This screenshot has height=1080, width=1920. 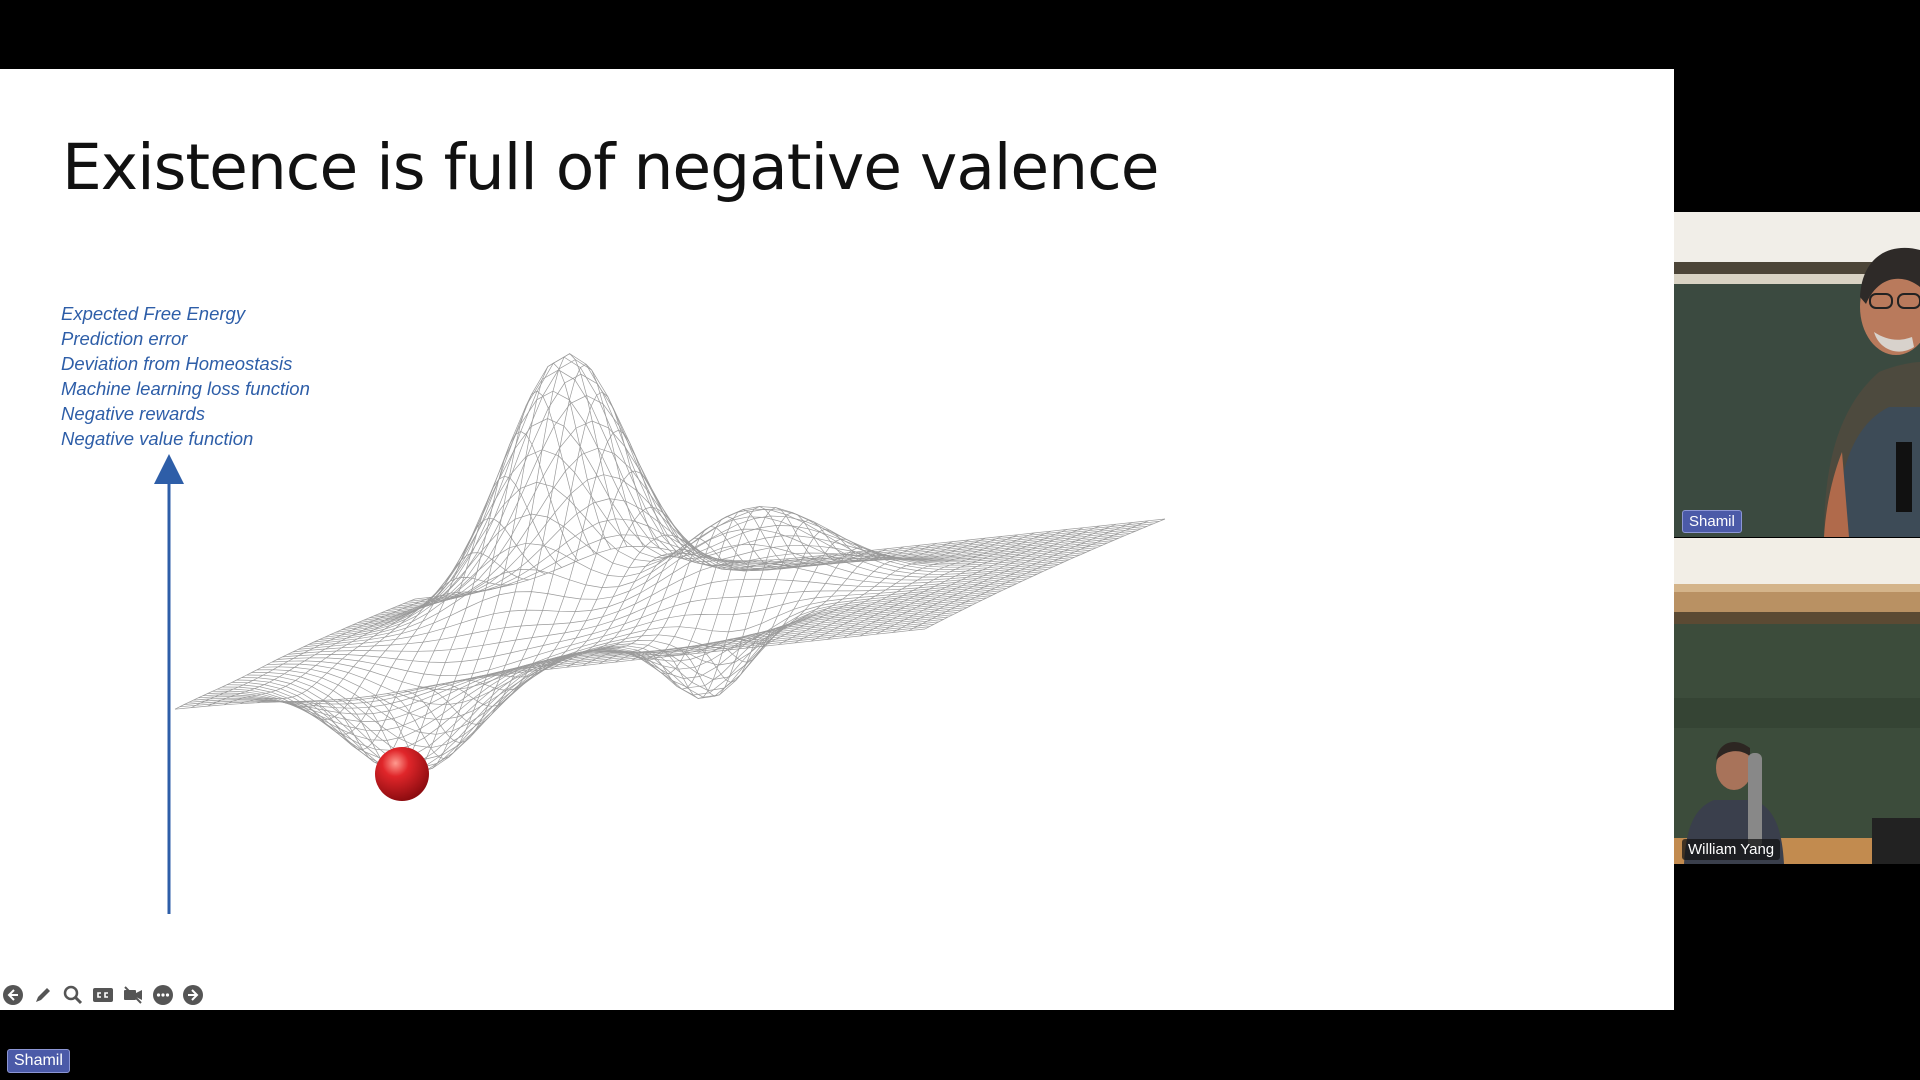 I want to click on slide-title: Existence is full of negative valence, so click(x=611, y=167).